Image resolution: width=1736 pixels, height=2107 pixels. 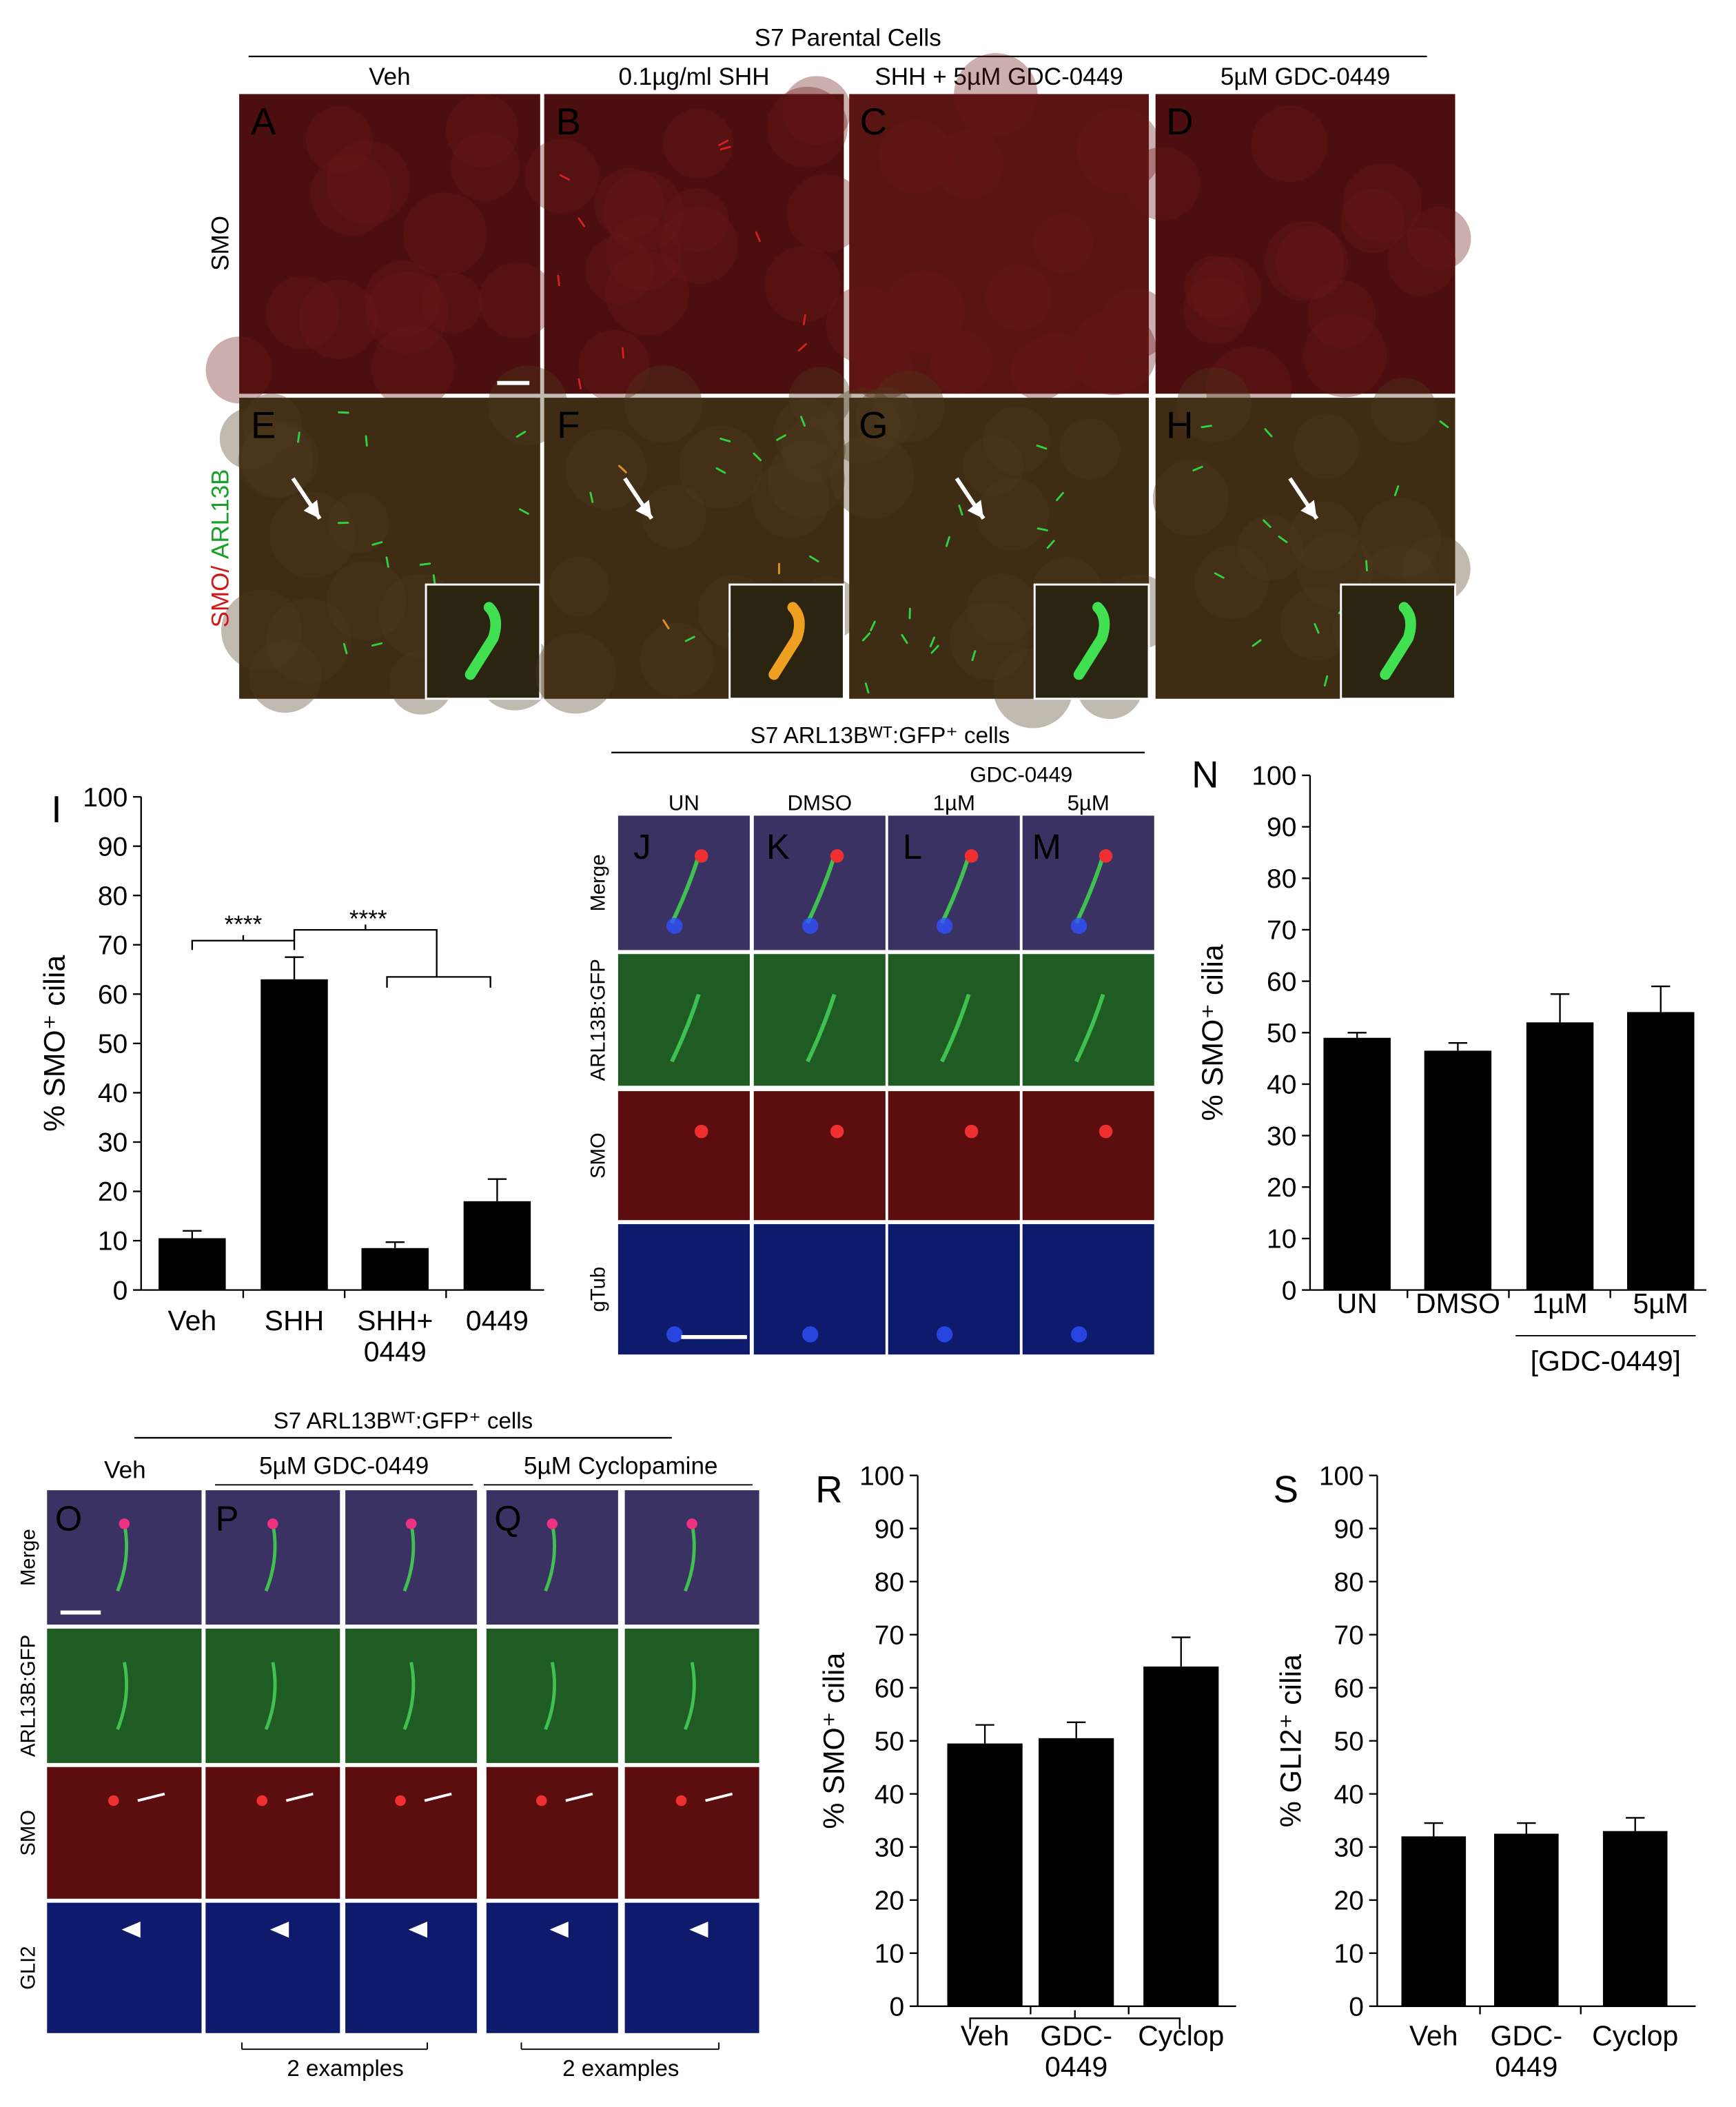 I want to click on section-title: S7 ARL13Bᵂᵀ:GFP⁺ cells, so click(x=403, y=1421).